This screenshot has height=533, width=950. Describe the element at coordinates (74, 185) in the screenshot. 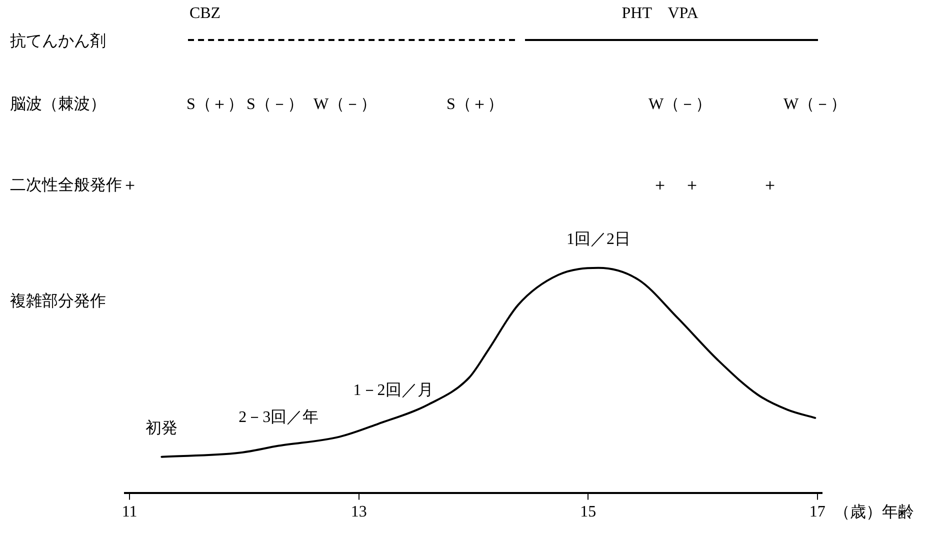

I see `text: 二次性全般発作＋` at that location.